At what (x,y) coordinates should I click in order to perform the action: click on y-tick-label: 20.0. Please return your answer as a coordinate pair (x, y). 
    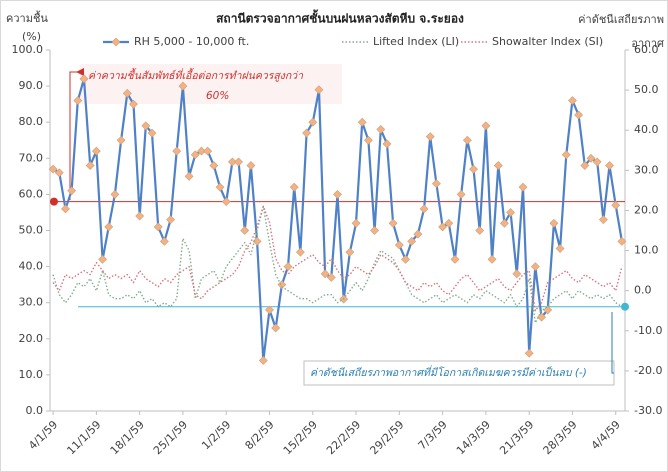
    Looking at the image, I should click on (31, 338).